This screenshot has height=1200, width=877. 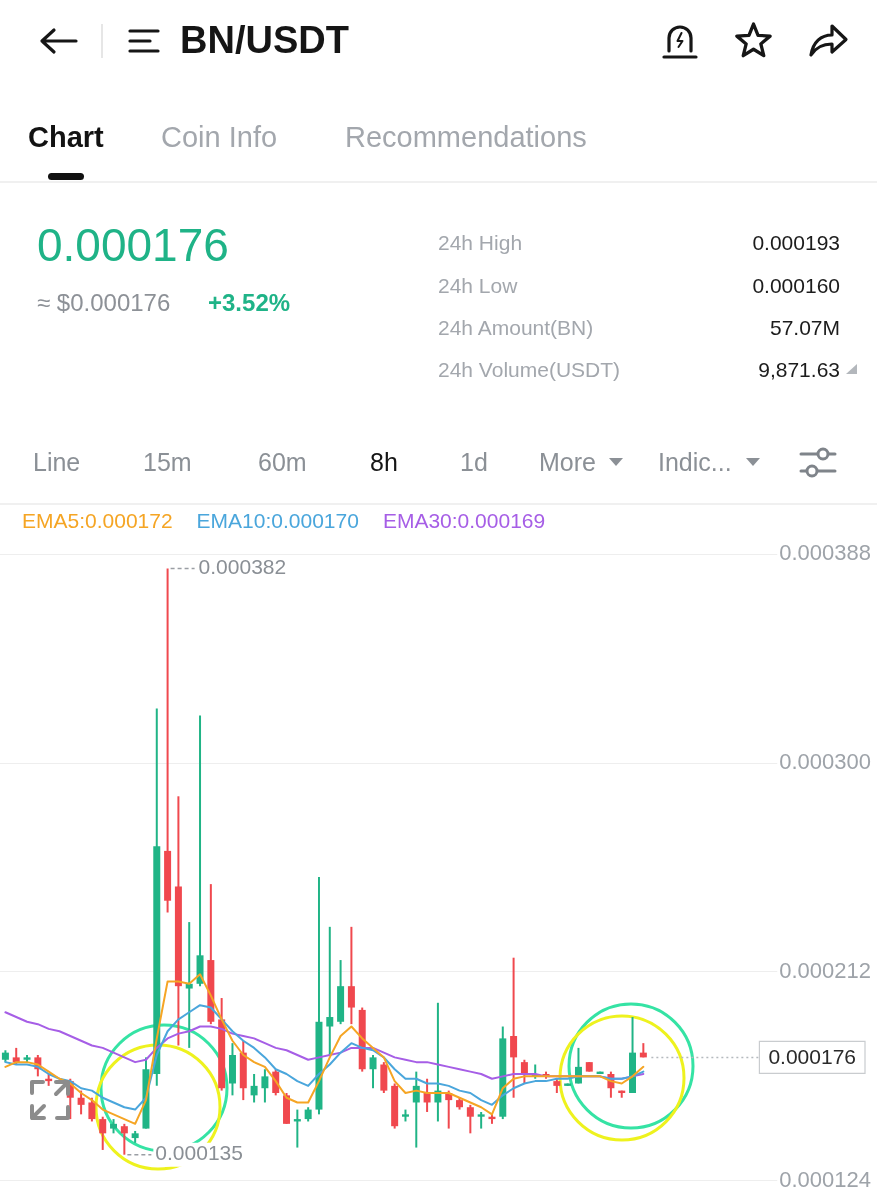 I want to click on text: Line, so click(x=57, y=462).